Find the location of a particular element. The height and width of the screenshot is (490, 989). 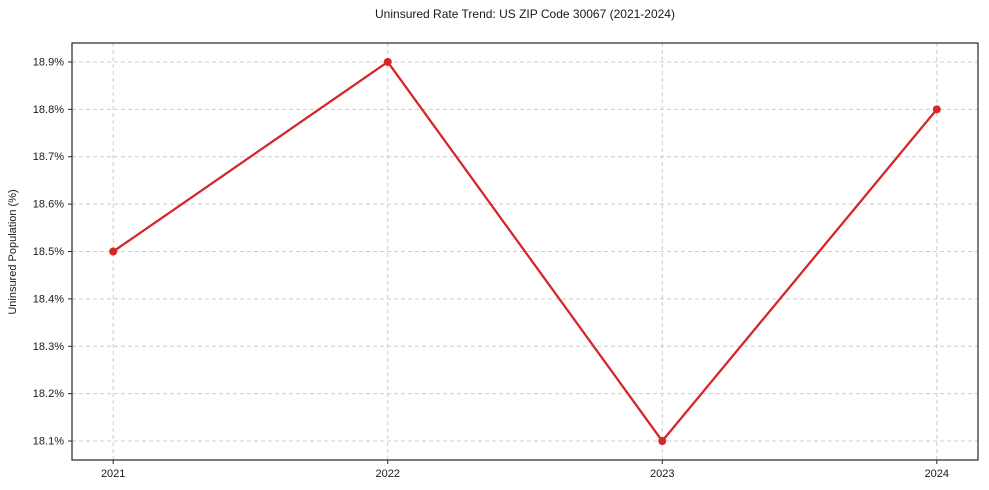

x-tick-label: 2024 is located at coordinates (937, 474).